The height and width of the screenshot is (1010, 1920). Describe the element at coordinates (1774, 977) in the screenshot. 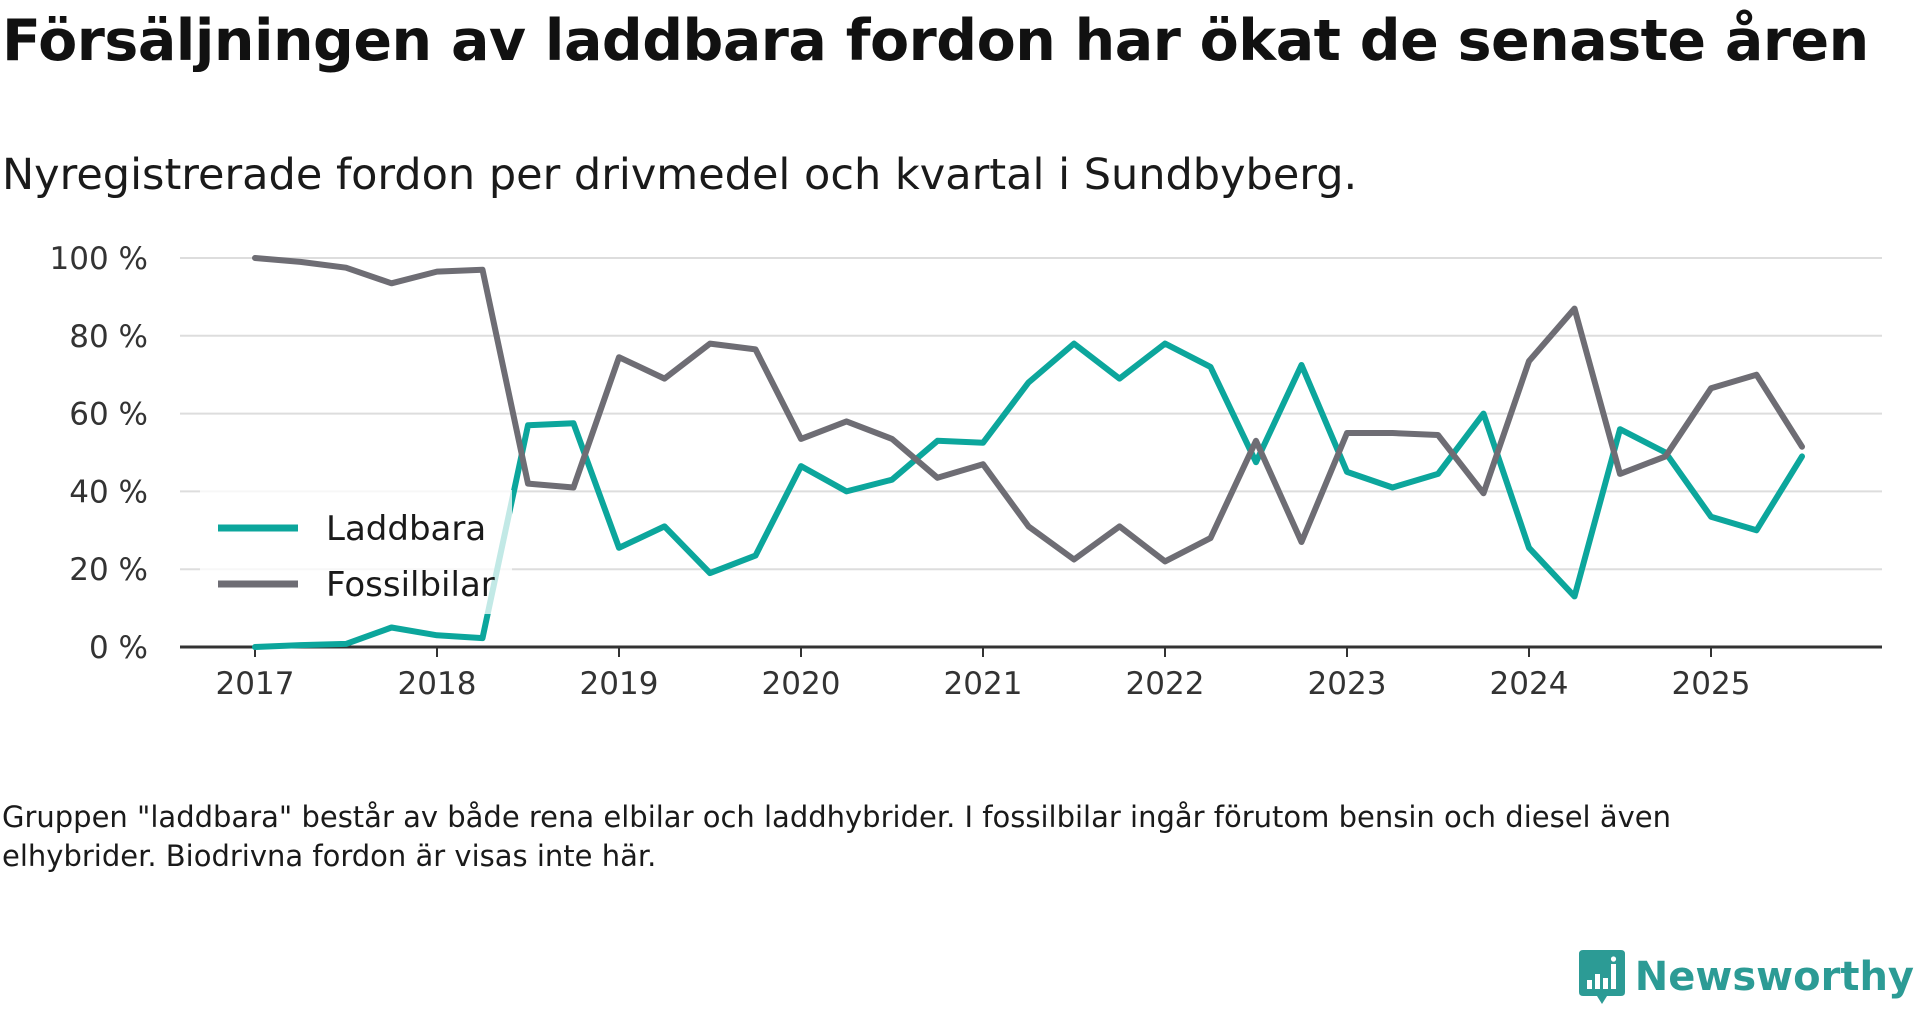

I see `brand-name: Newsworthy` at that location.